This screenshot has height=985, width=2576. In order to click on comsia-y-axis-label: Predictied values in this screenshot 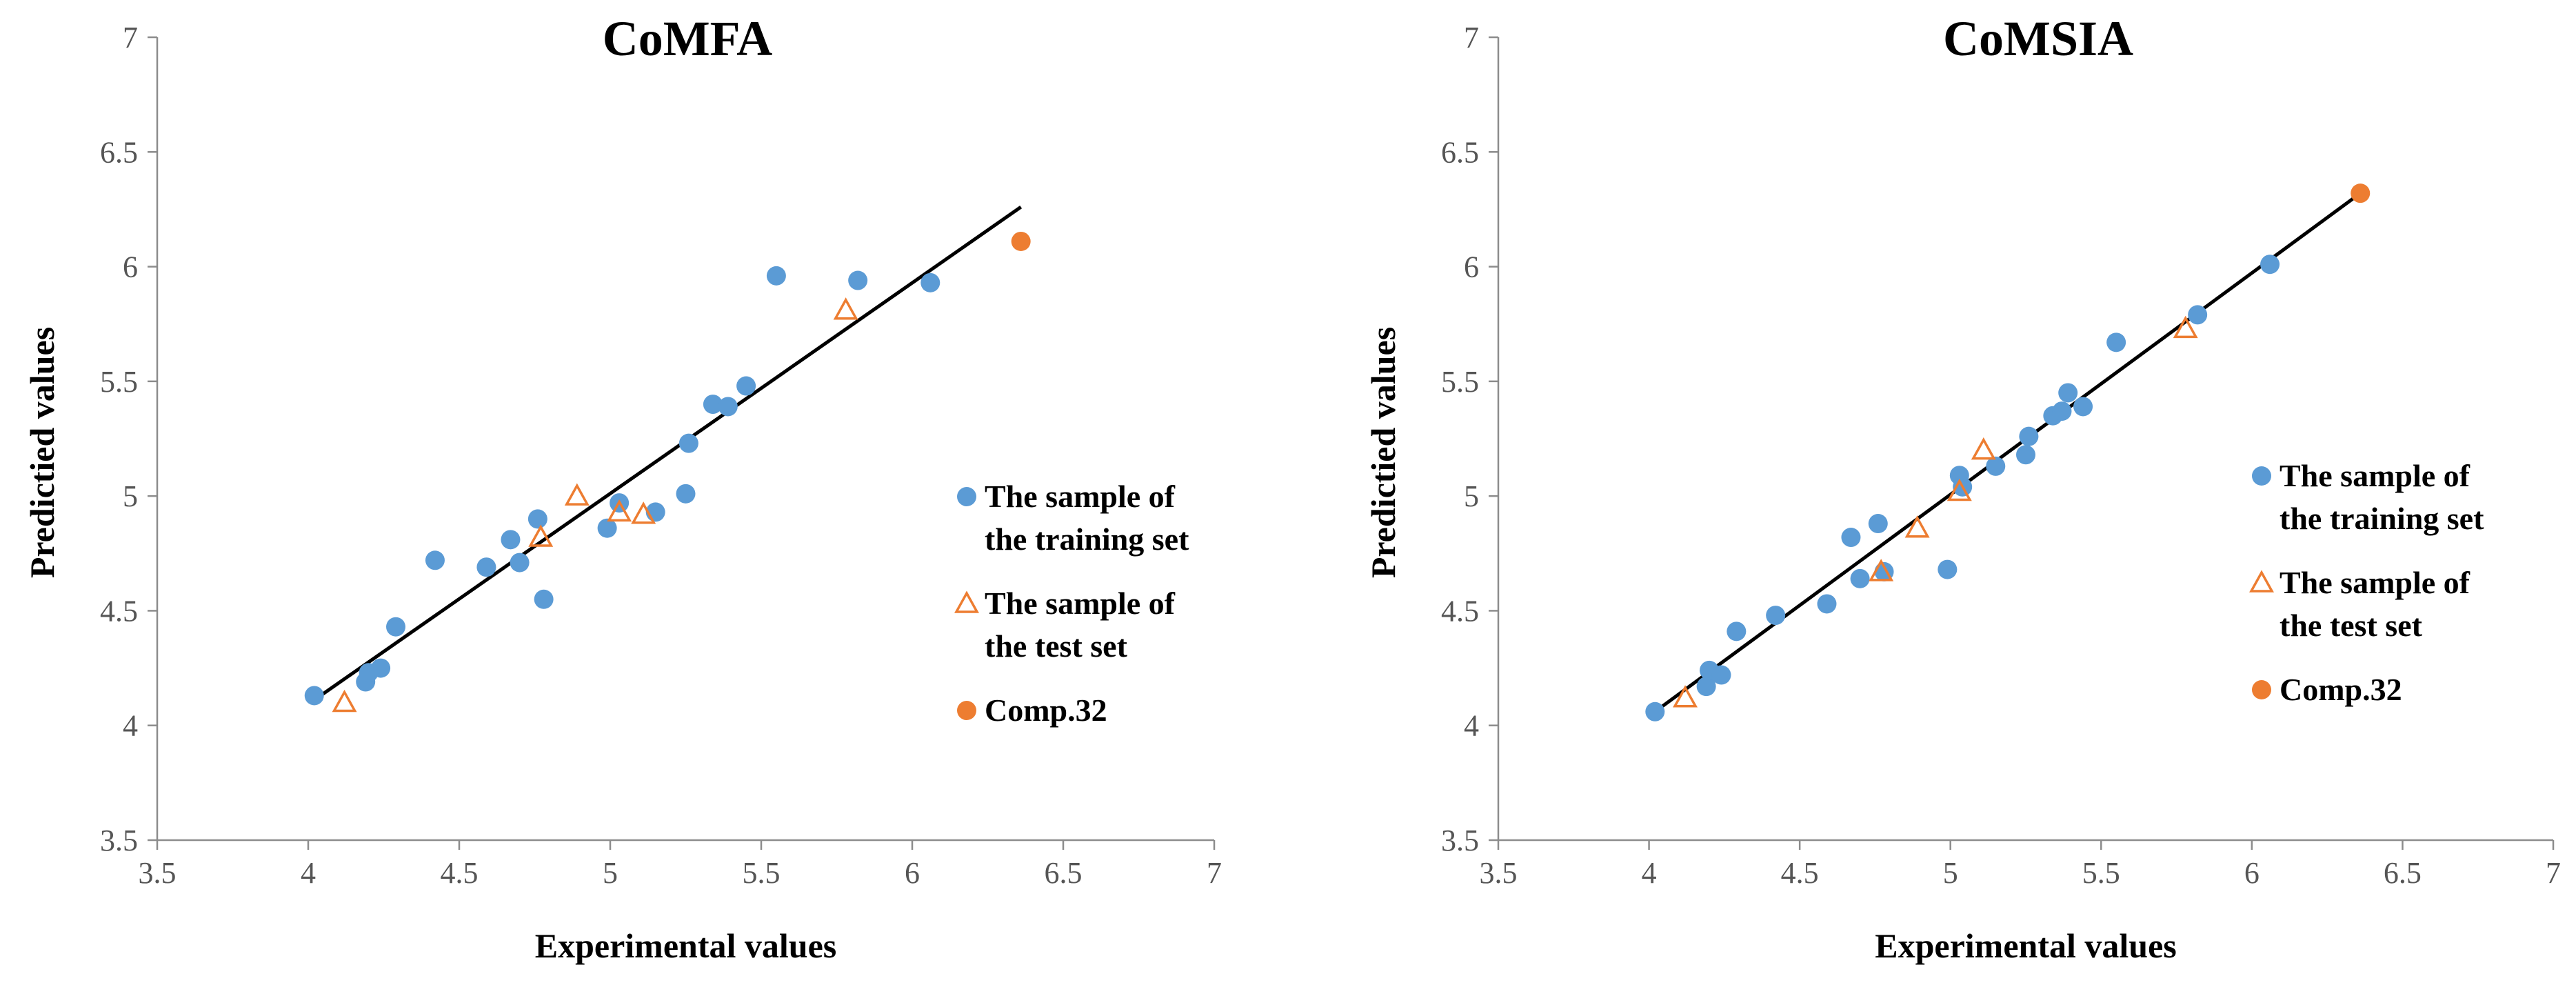, I will do `click(1383, 452)`.